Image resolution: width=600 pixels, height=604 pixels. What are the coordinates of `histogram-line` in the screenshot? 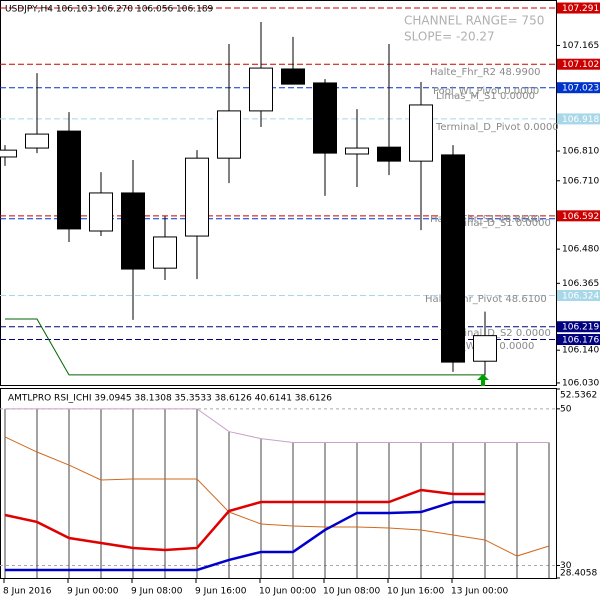 It's located at (277, 426).